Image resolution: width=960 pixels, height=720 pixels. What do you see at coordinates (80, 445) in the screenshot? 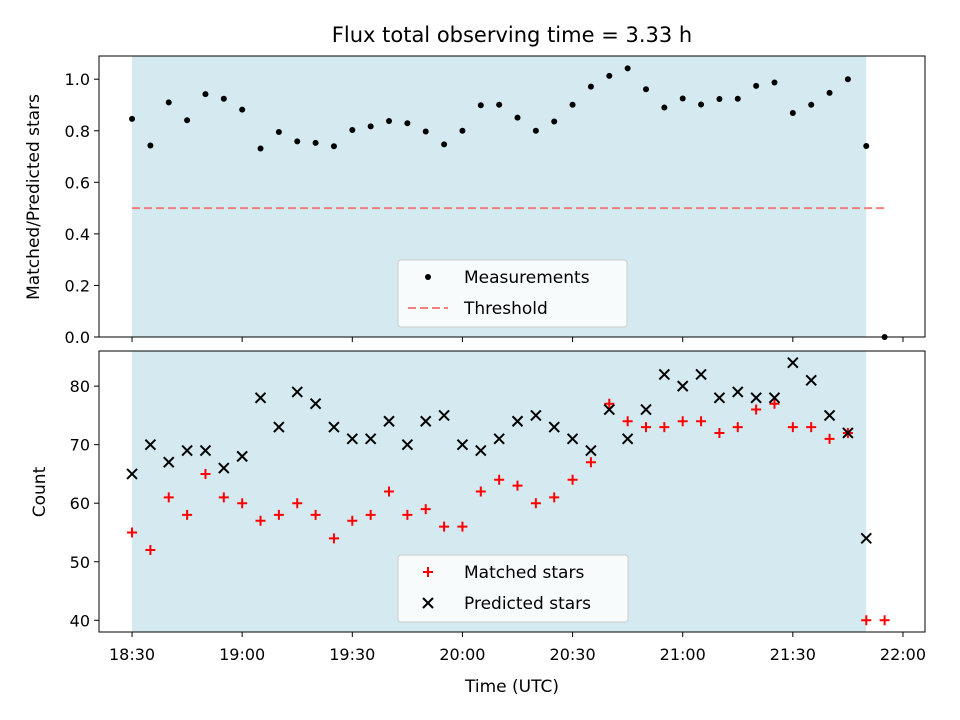
I see `y-tick-label: 70` at bounding box center [80, 445].